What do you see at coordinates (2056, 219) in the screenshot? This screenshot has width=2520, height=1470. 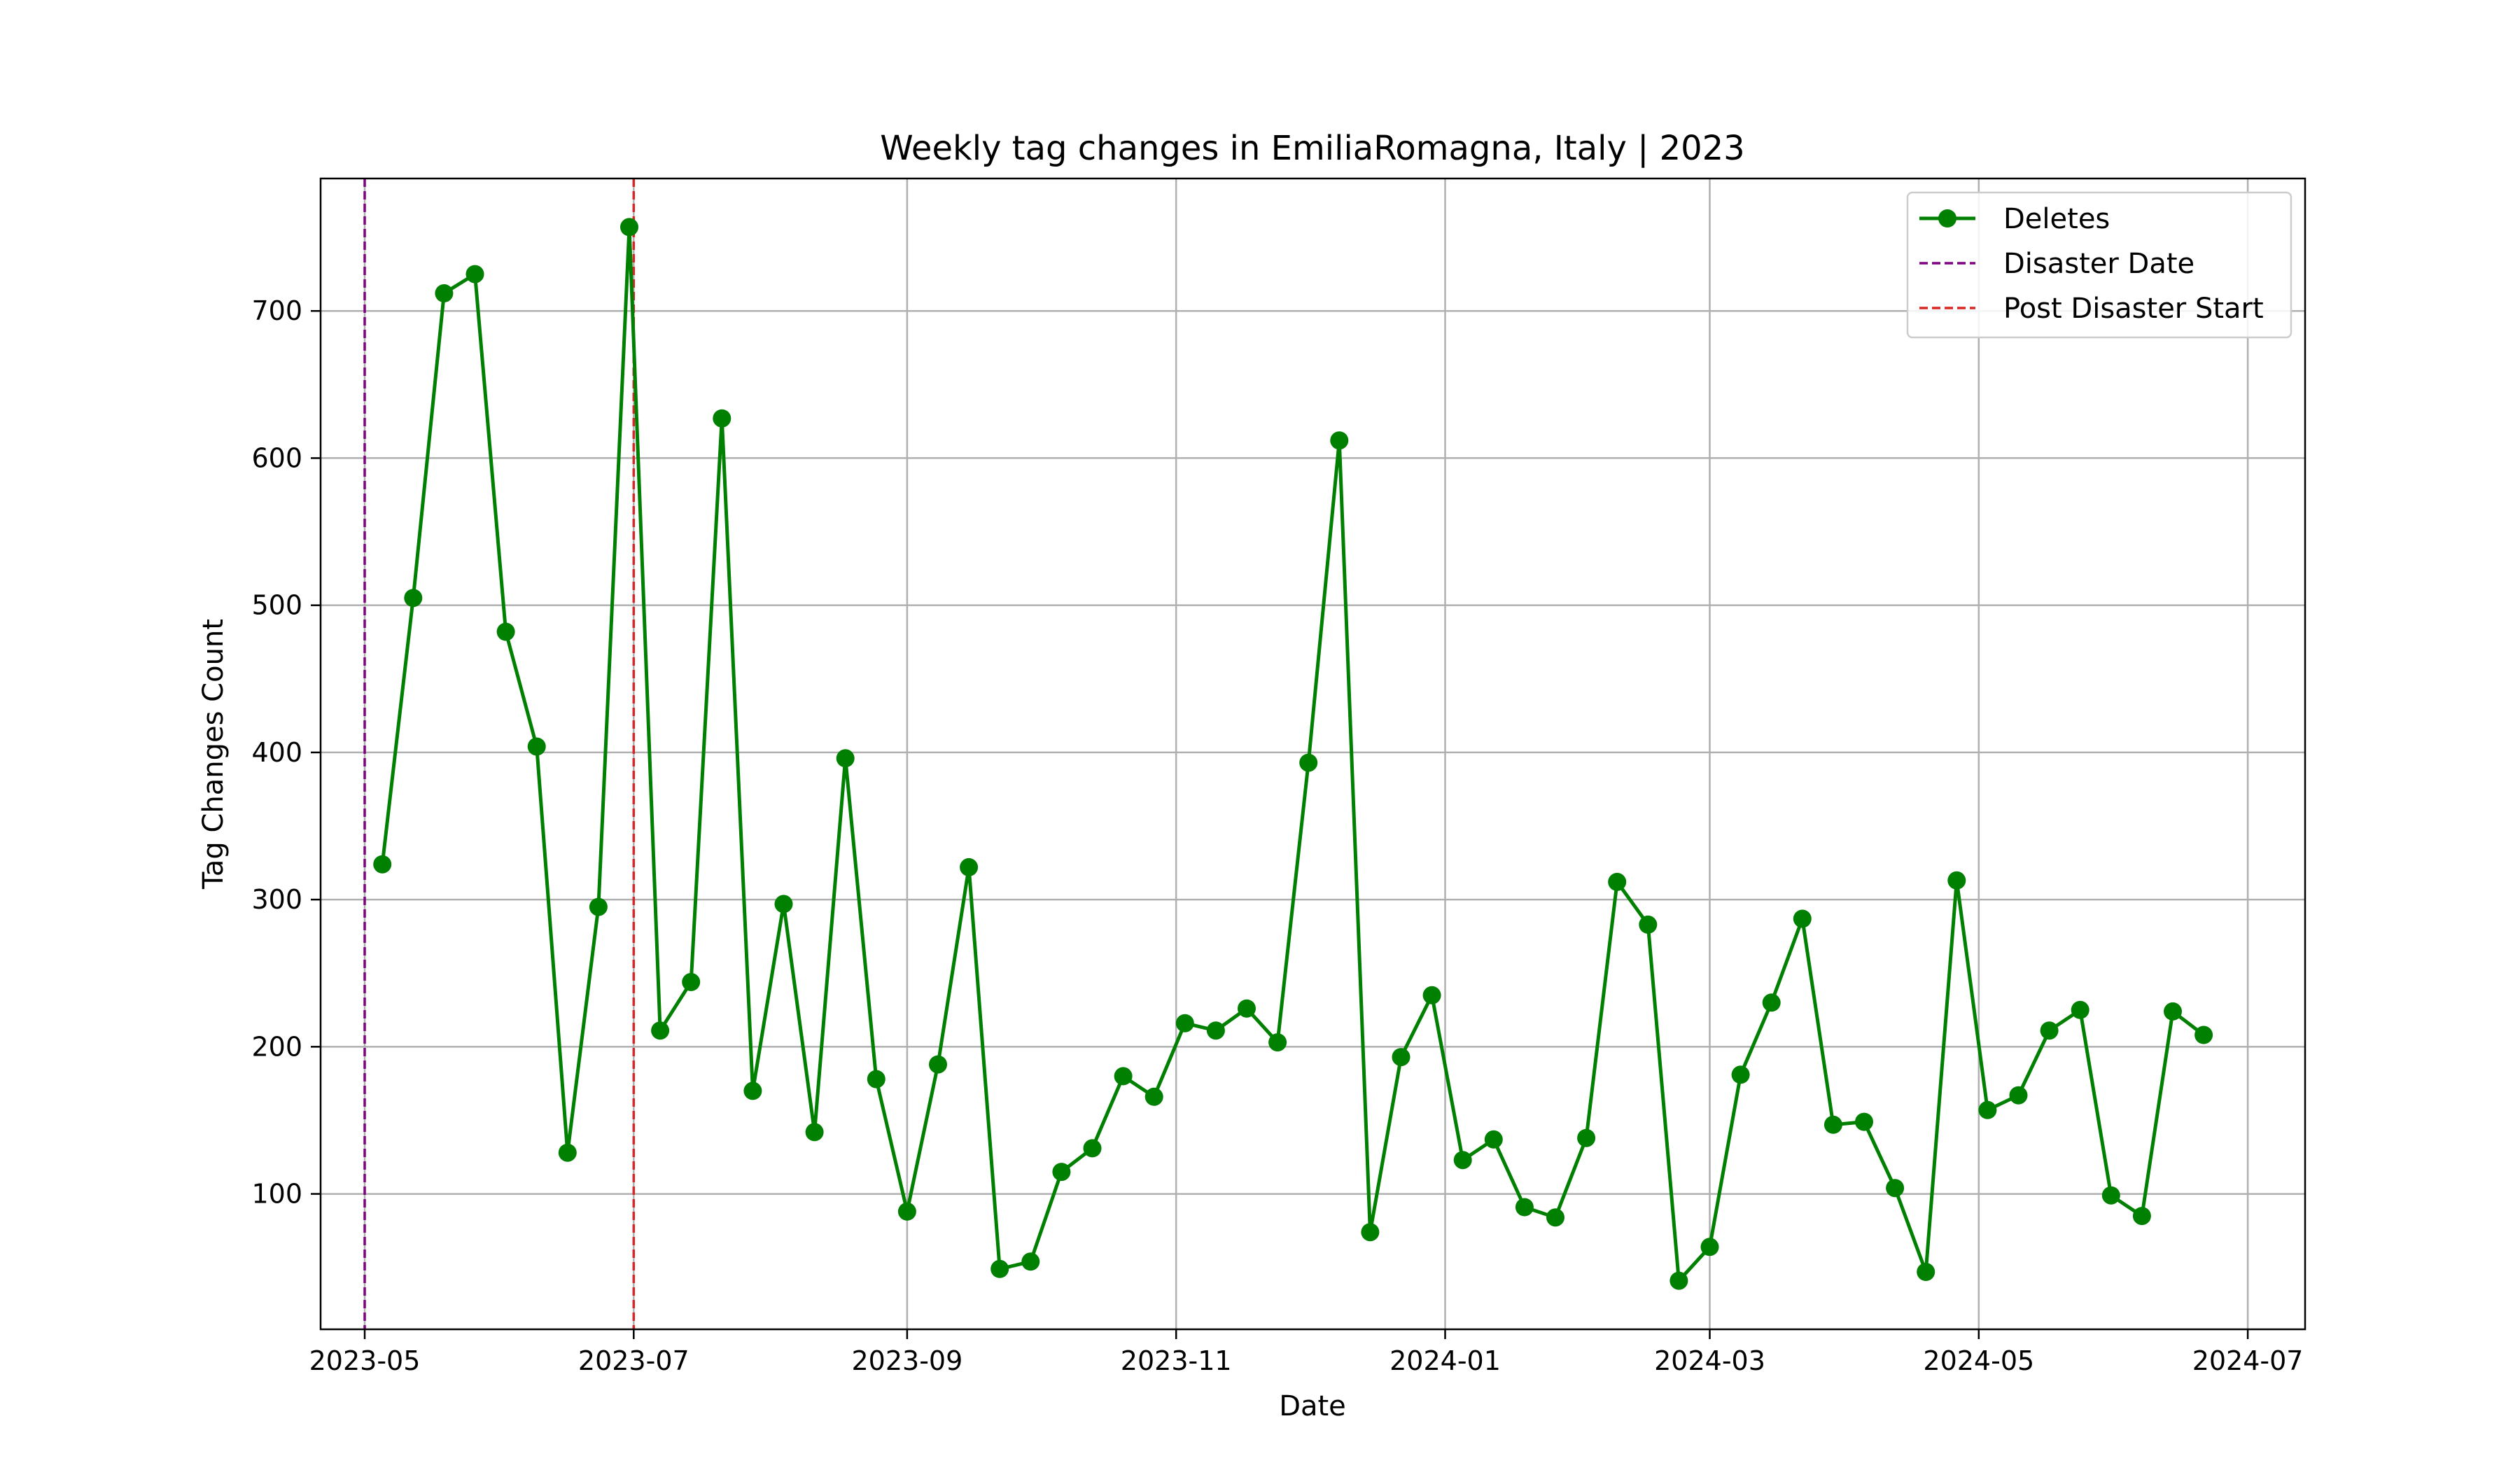 I see `legend-label-deletes: Deletes` at bounding box center [2056, 219].